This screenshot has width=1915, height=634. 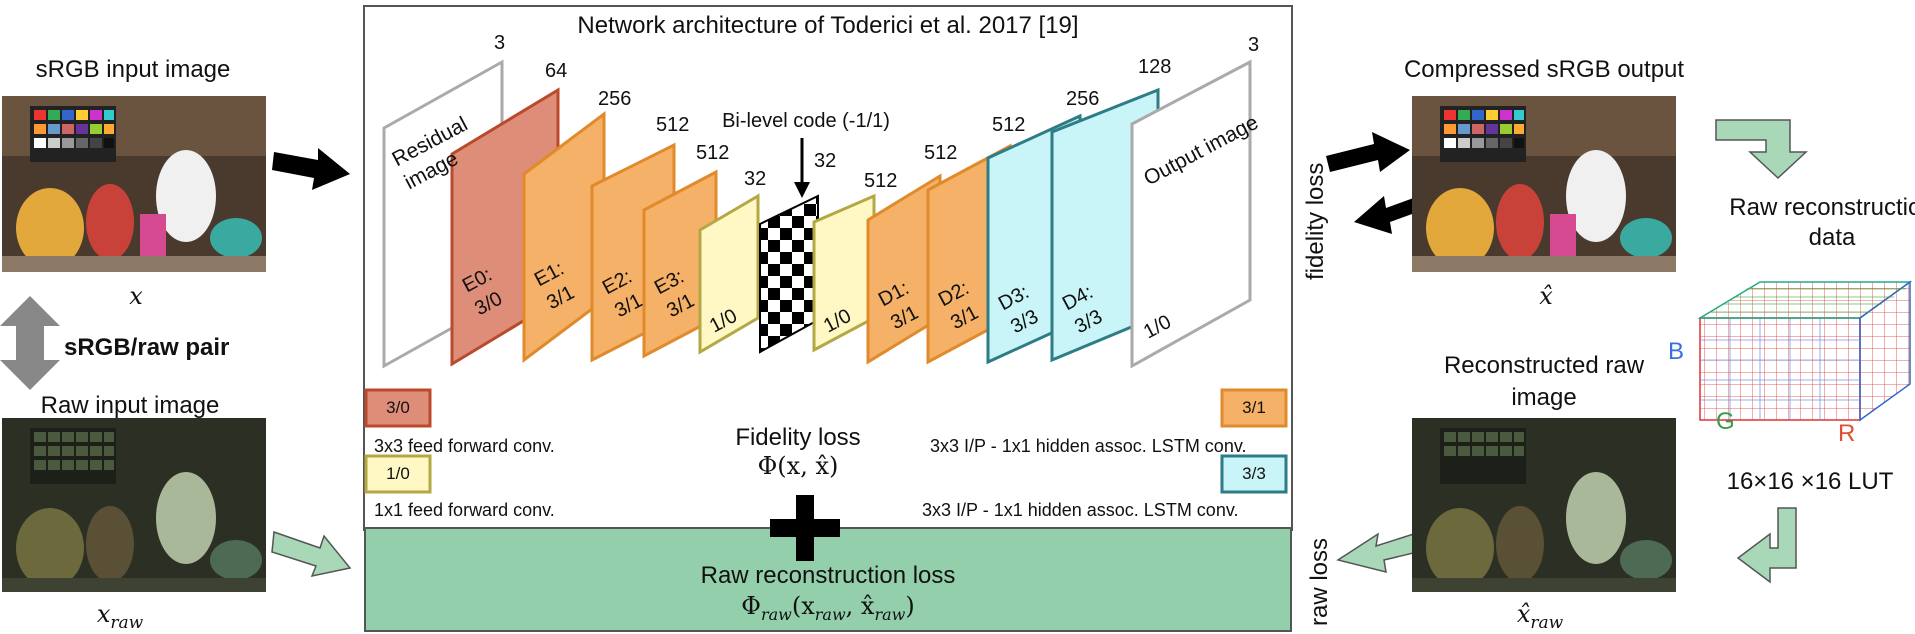 I want to click on lut-cube, so click(x=1805, y=351).